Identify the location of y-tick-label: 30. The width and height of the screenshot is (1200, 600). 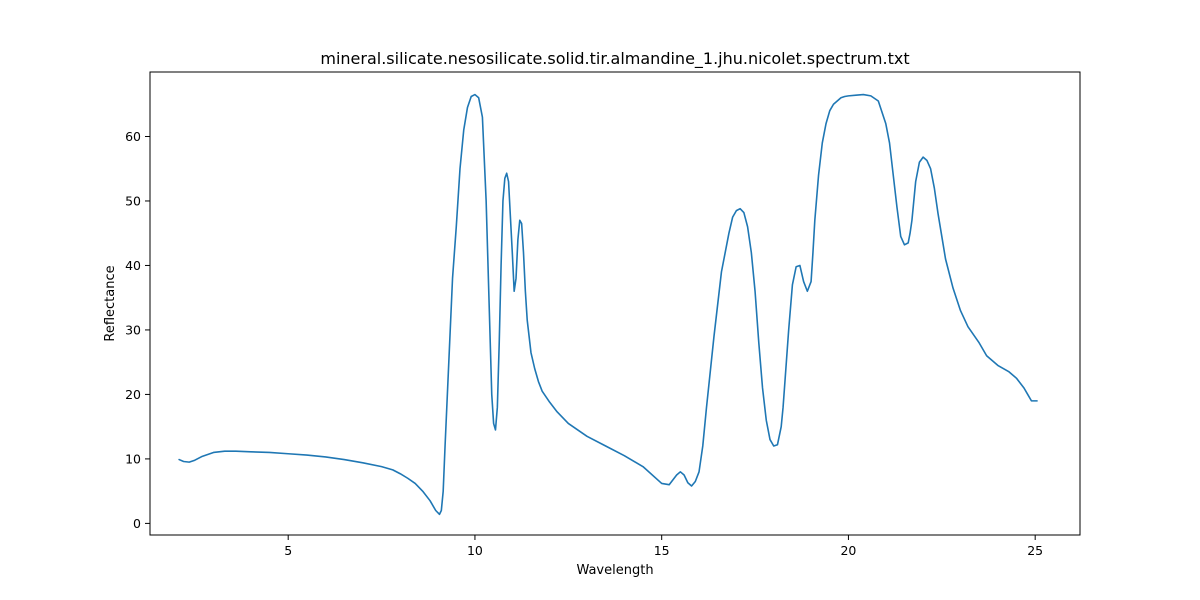
(133, 329).